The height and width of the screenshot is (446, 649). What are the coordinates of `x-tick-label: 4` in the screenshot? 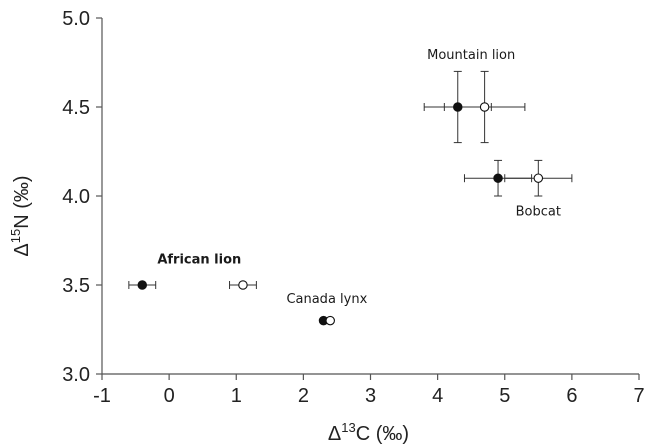 It's located at (437, 396).